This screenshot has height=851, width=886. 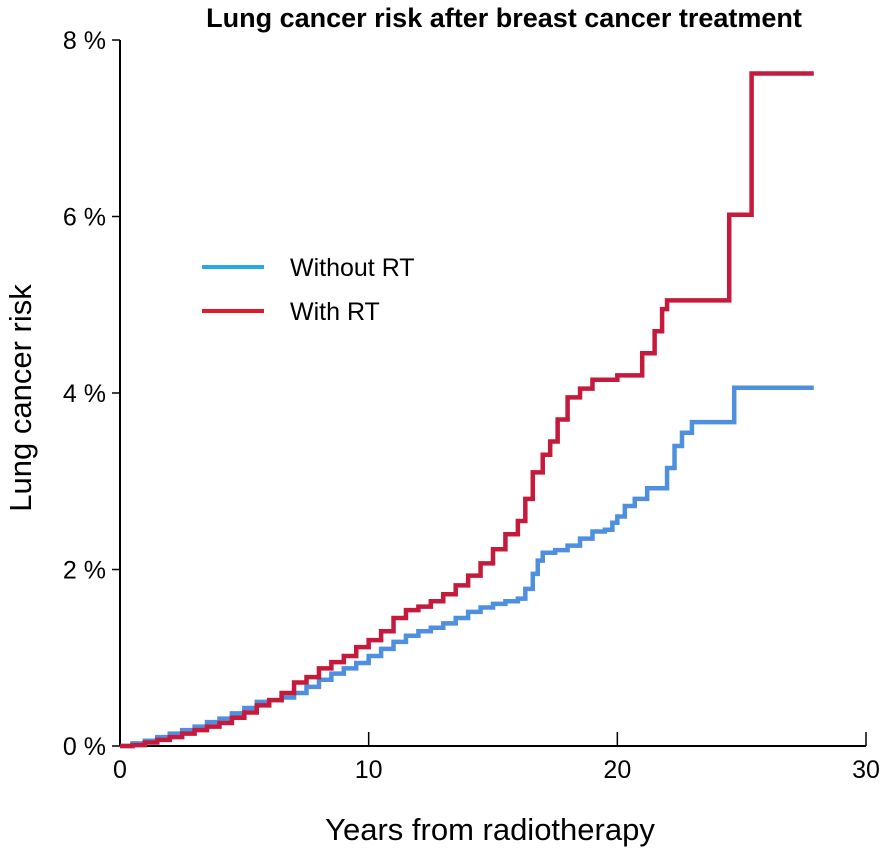 I want to click on x-tick-label: 20, so click(x=617, y=770).